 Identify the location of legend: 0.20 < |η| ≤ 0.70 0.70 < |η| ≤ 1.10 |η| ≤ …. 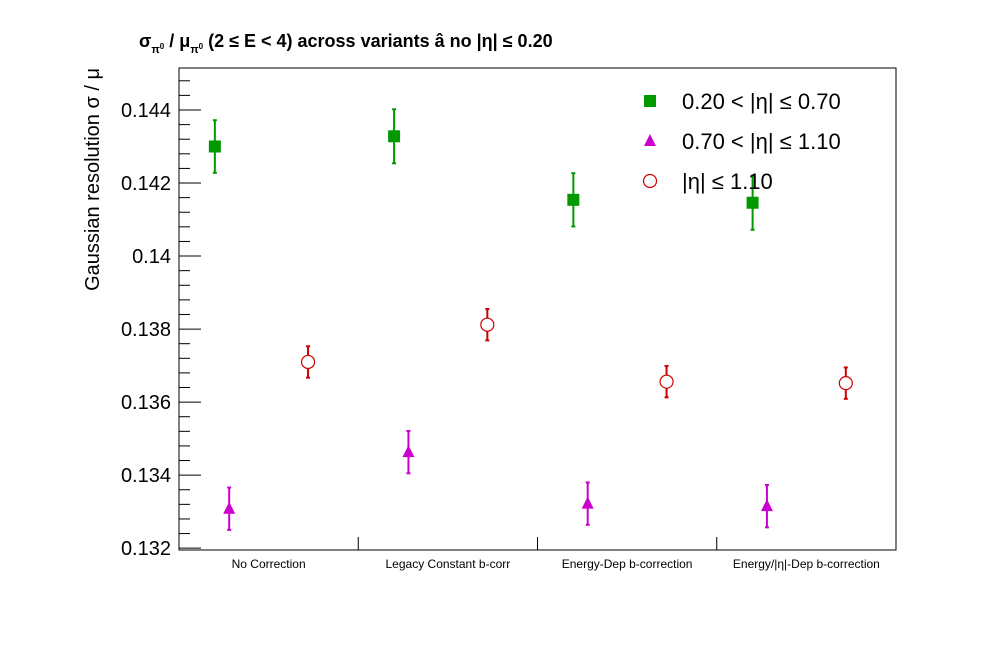
(741, 141).